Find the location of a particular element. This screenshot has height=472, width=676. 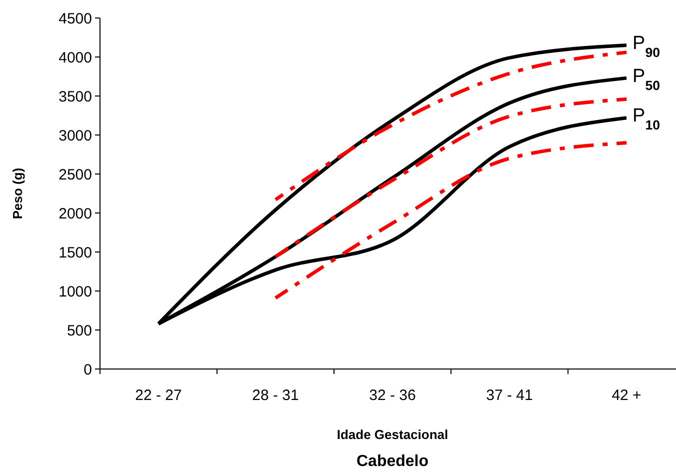

y-tick-label: 4000 is located at coordinates (75, 57).